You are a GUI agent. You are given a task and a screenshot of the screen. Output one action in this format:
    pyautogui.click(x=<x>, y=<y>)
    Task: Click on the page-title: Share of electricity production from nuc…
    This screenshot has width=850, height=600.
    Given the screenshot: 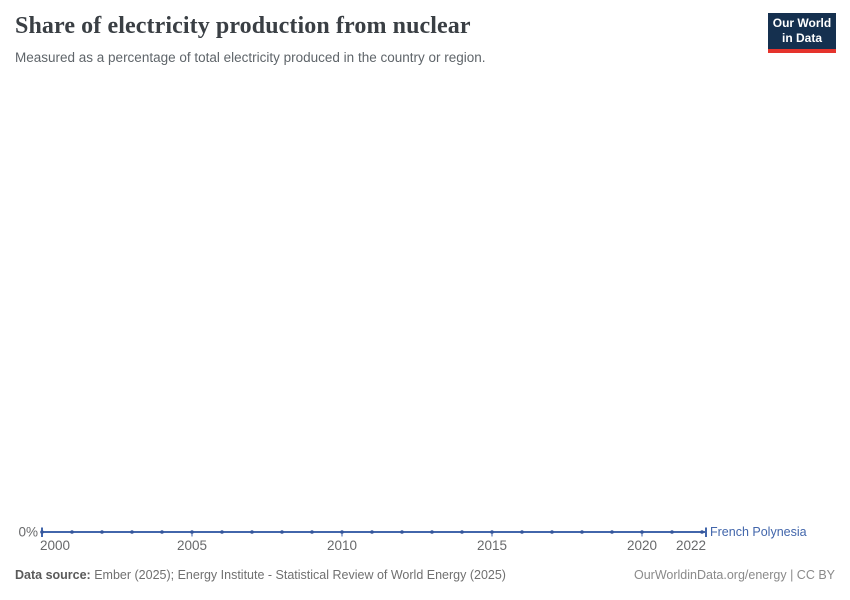 What is the action you would take?
    pyautogui.click(x=243, y=26)
    